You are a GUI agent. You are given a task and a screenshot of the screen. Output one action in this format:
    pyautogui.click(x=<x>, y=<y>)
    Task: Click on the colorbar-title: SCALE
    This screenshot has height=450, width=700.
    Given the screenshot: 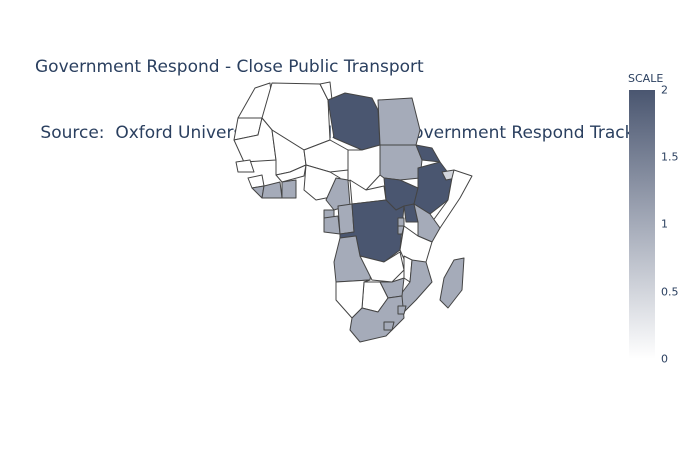 What is the action you would take?
    pyautogui.click(x=646, y=78)
    